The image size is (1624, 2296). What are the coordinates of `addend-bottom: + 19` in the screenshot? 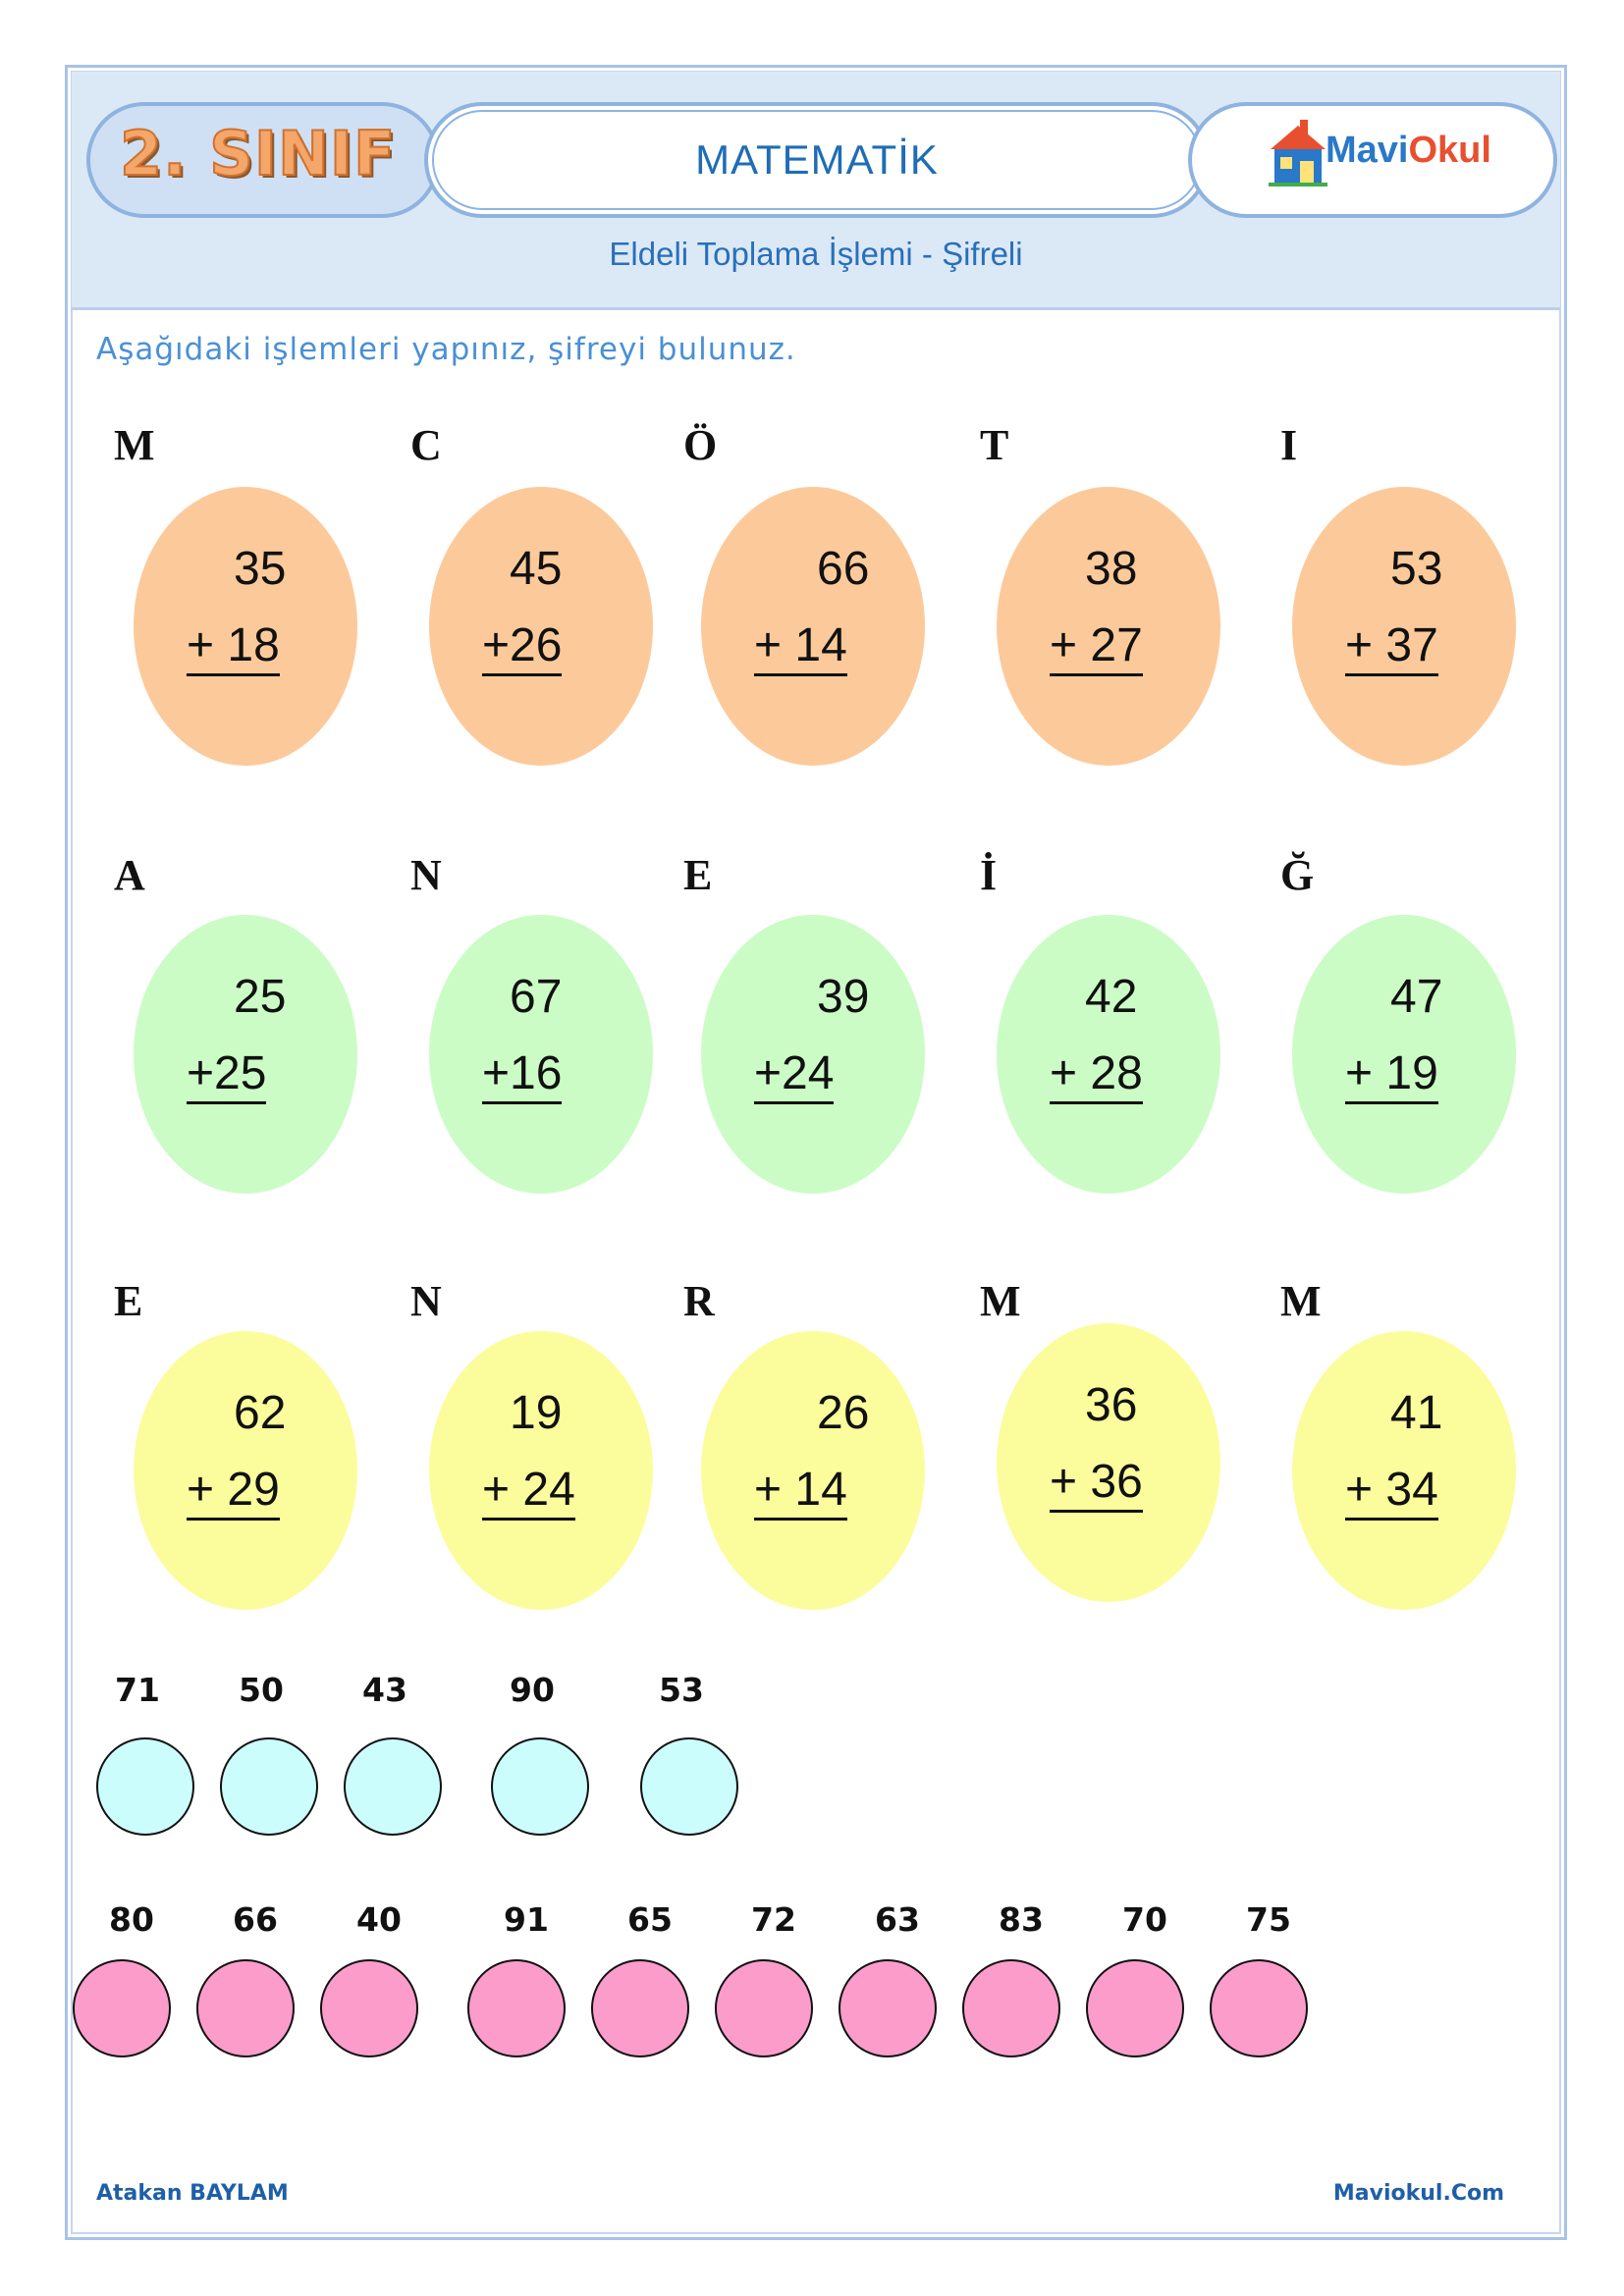 It's located at (1391, 1076).